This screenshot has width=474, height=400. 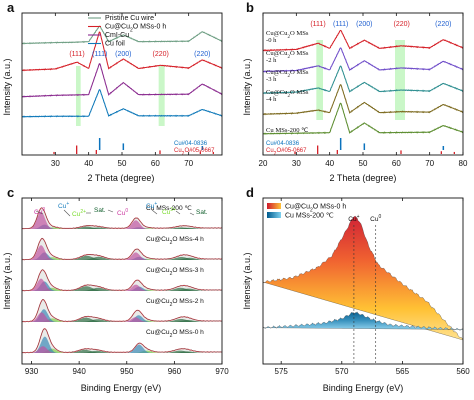 I want to click on x-tick-label: 565, so click(x=403, y=371).